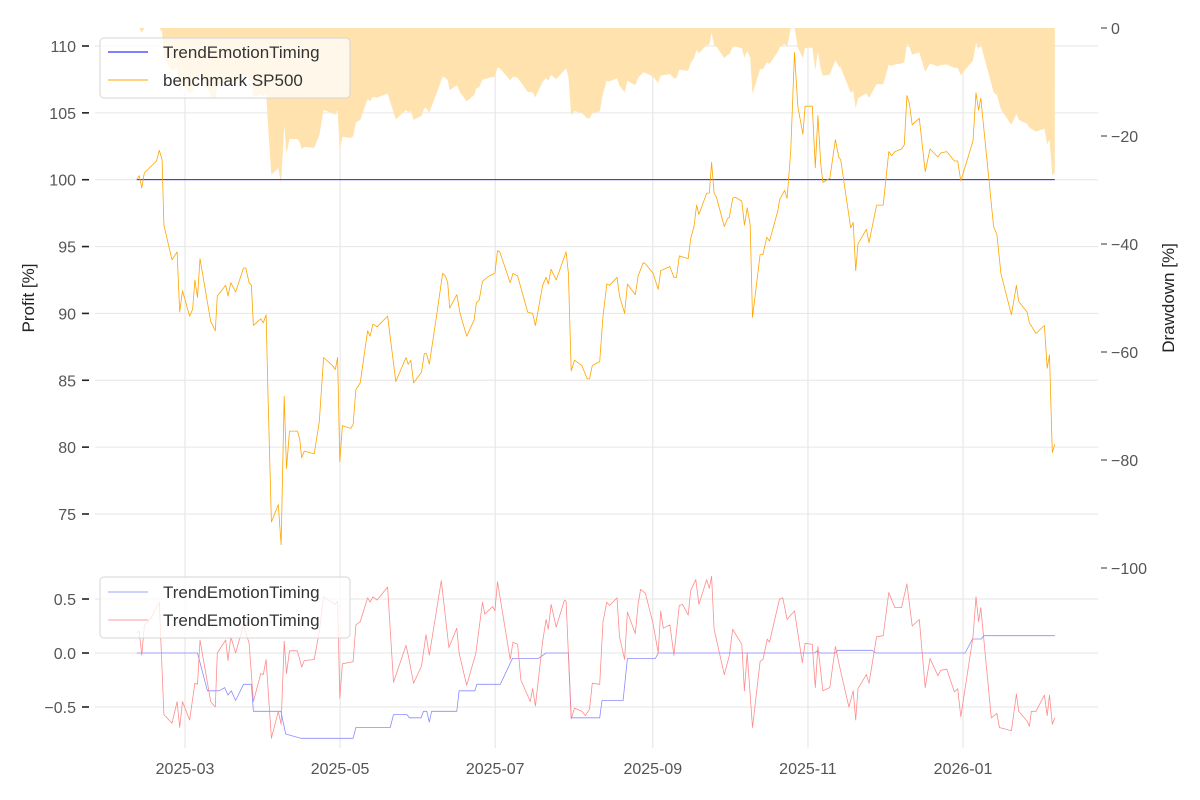 This screenshot has height=800, width=1200. I want to click on drawdown-area, so click(595, 106).